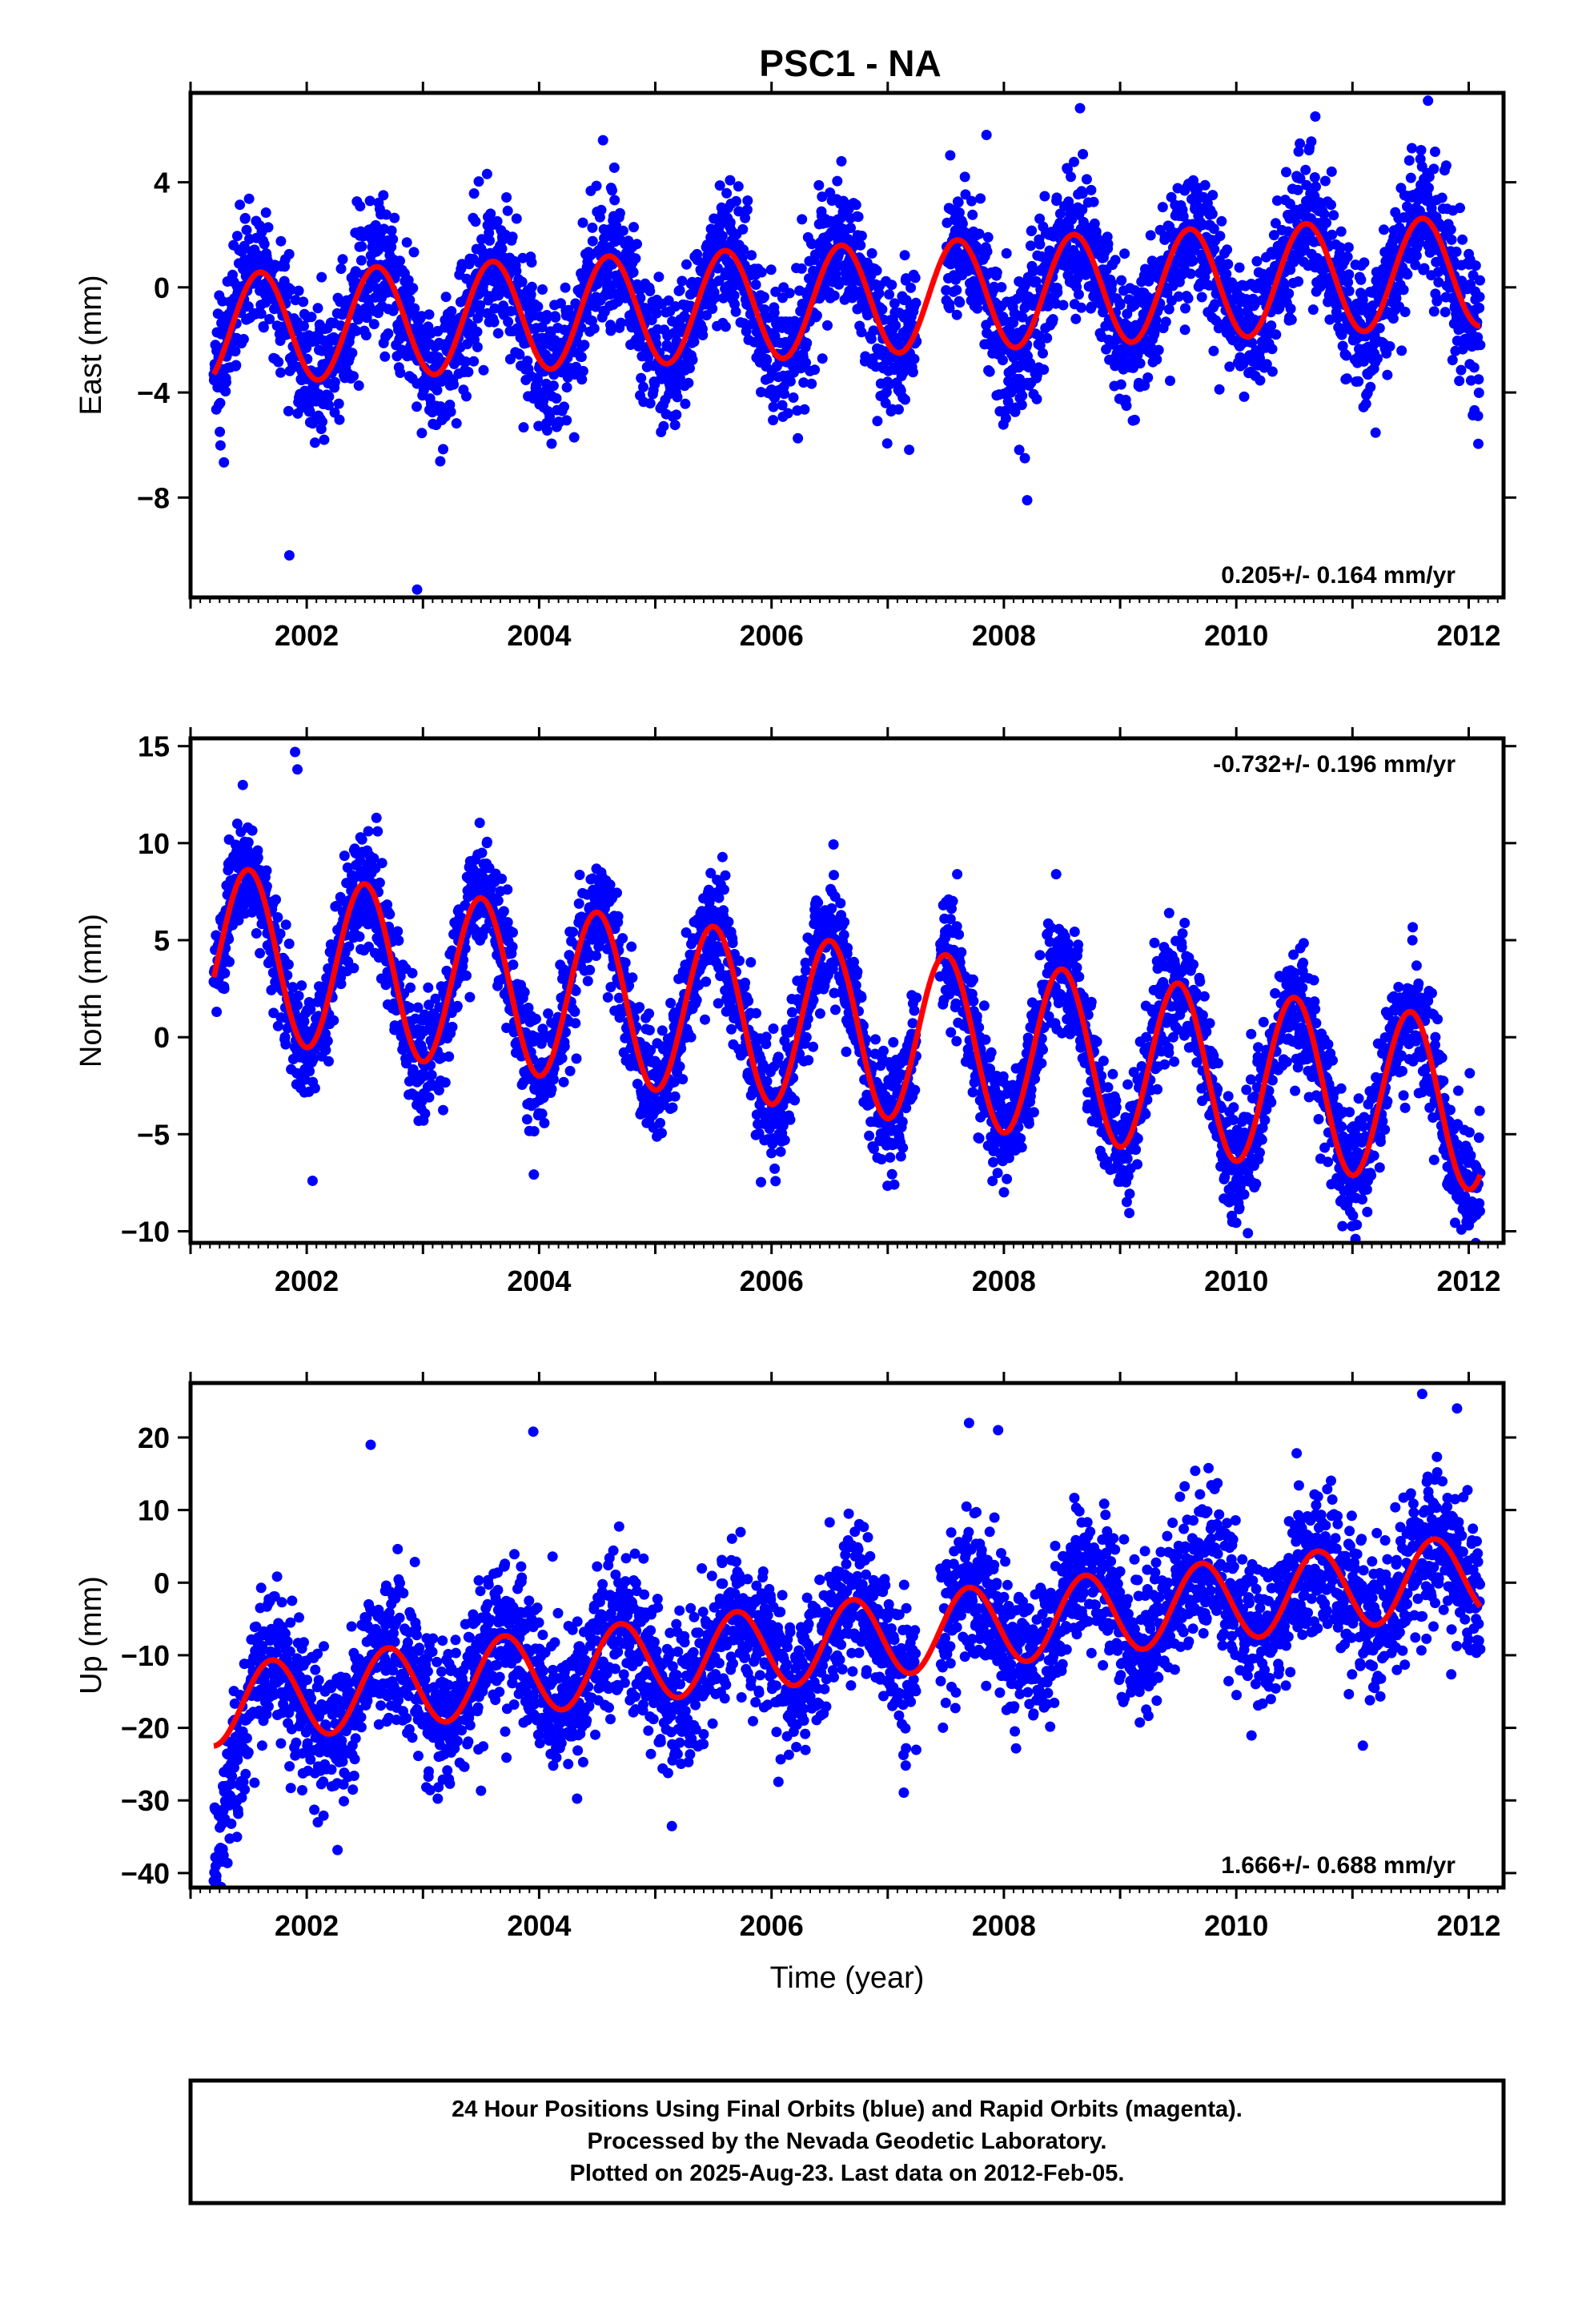 Image resolution: width=1582 pixels, height=2324 pixels. What do you see at coordinates (162, 183) in the screenshot?
I see `east-y-tick-label: 4` at bounding box center [162, 183].